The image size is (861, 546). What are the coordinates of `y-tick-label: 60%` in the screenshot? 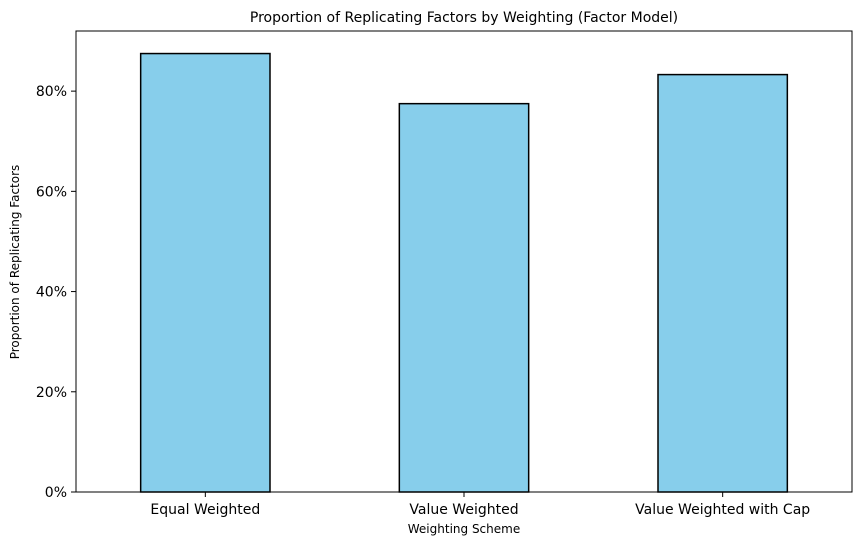 It's located at (51, 192).